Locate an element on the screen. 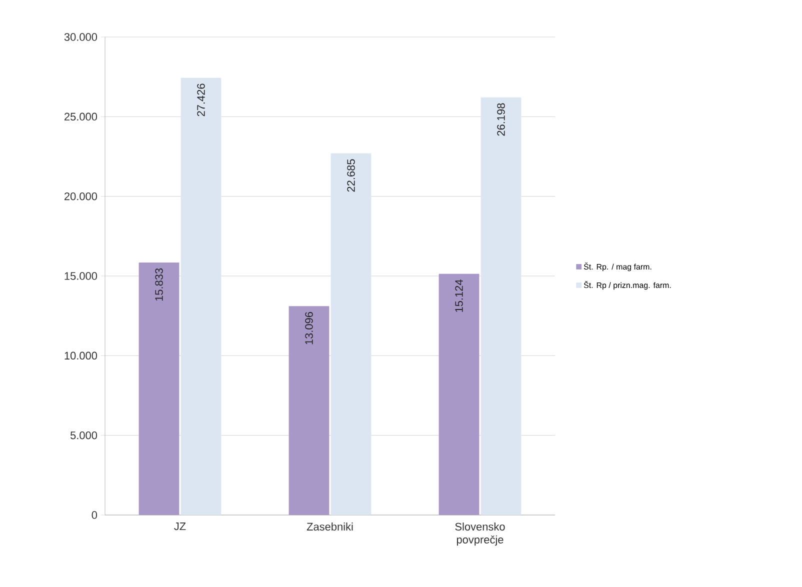 Image resolution: width=802 pixels, height=587 pixels. y-tick-label: 5.000 is located at coordinates (84, 435).